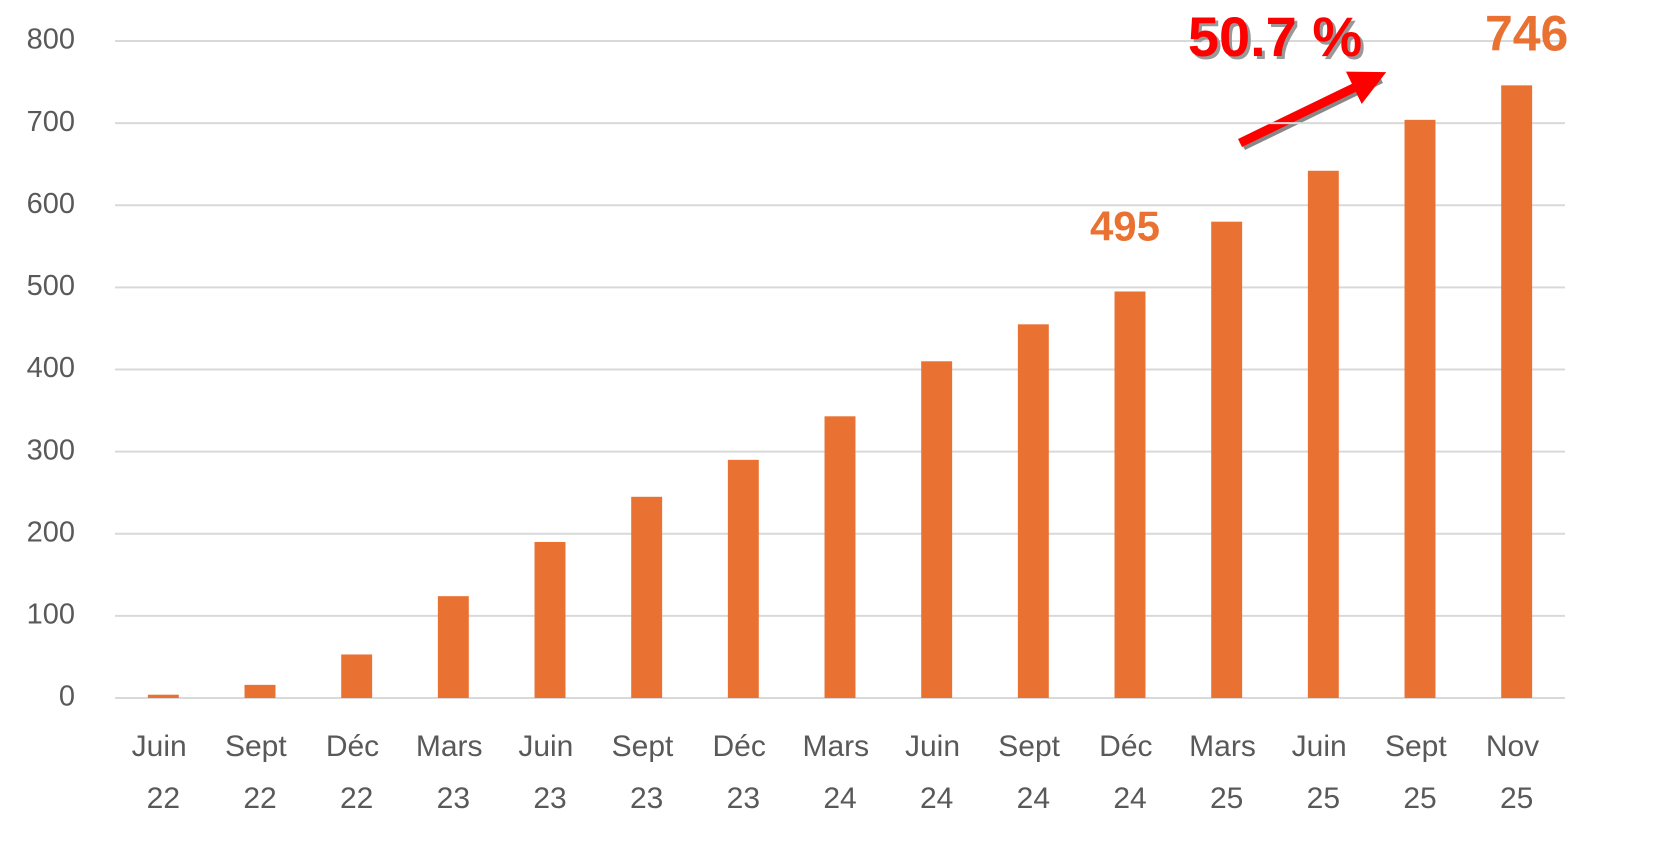 The image size is (1659, 864). What do you see at coordinates (840, 772) in the screenshot?
I see `x-tick-label: Mars 24` at bounding box center [840, 772].